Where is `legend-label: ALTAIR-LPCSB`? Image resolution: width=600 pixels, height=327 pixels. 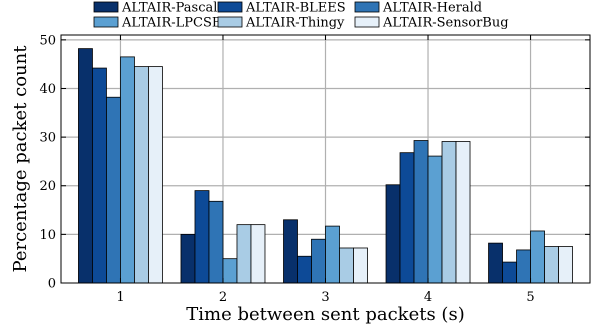
legend-label: ALTAIR-LPCSB is located at coordinates (171, 23).